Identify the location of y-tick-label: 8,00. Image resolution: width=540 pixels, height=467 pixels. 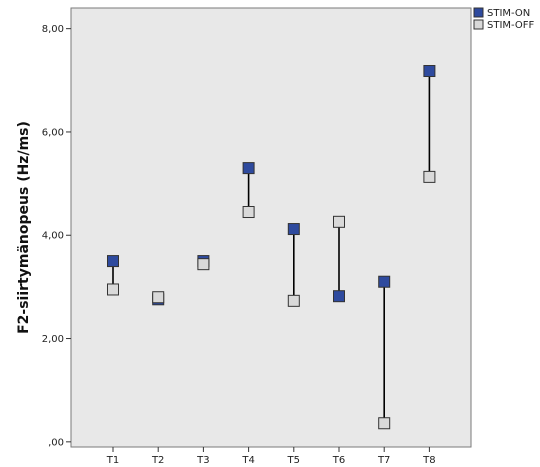
(53, 29).